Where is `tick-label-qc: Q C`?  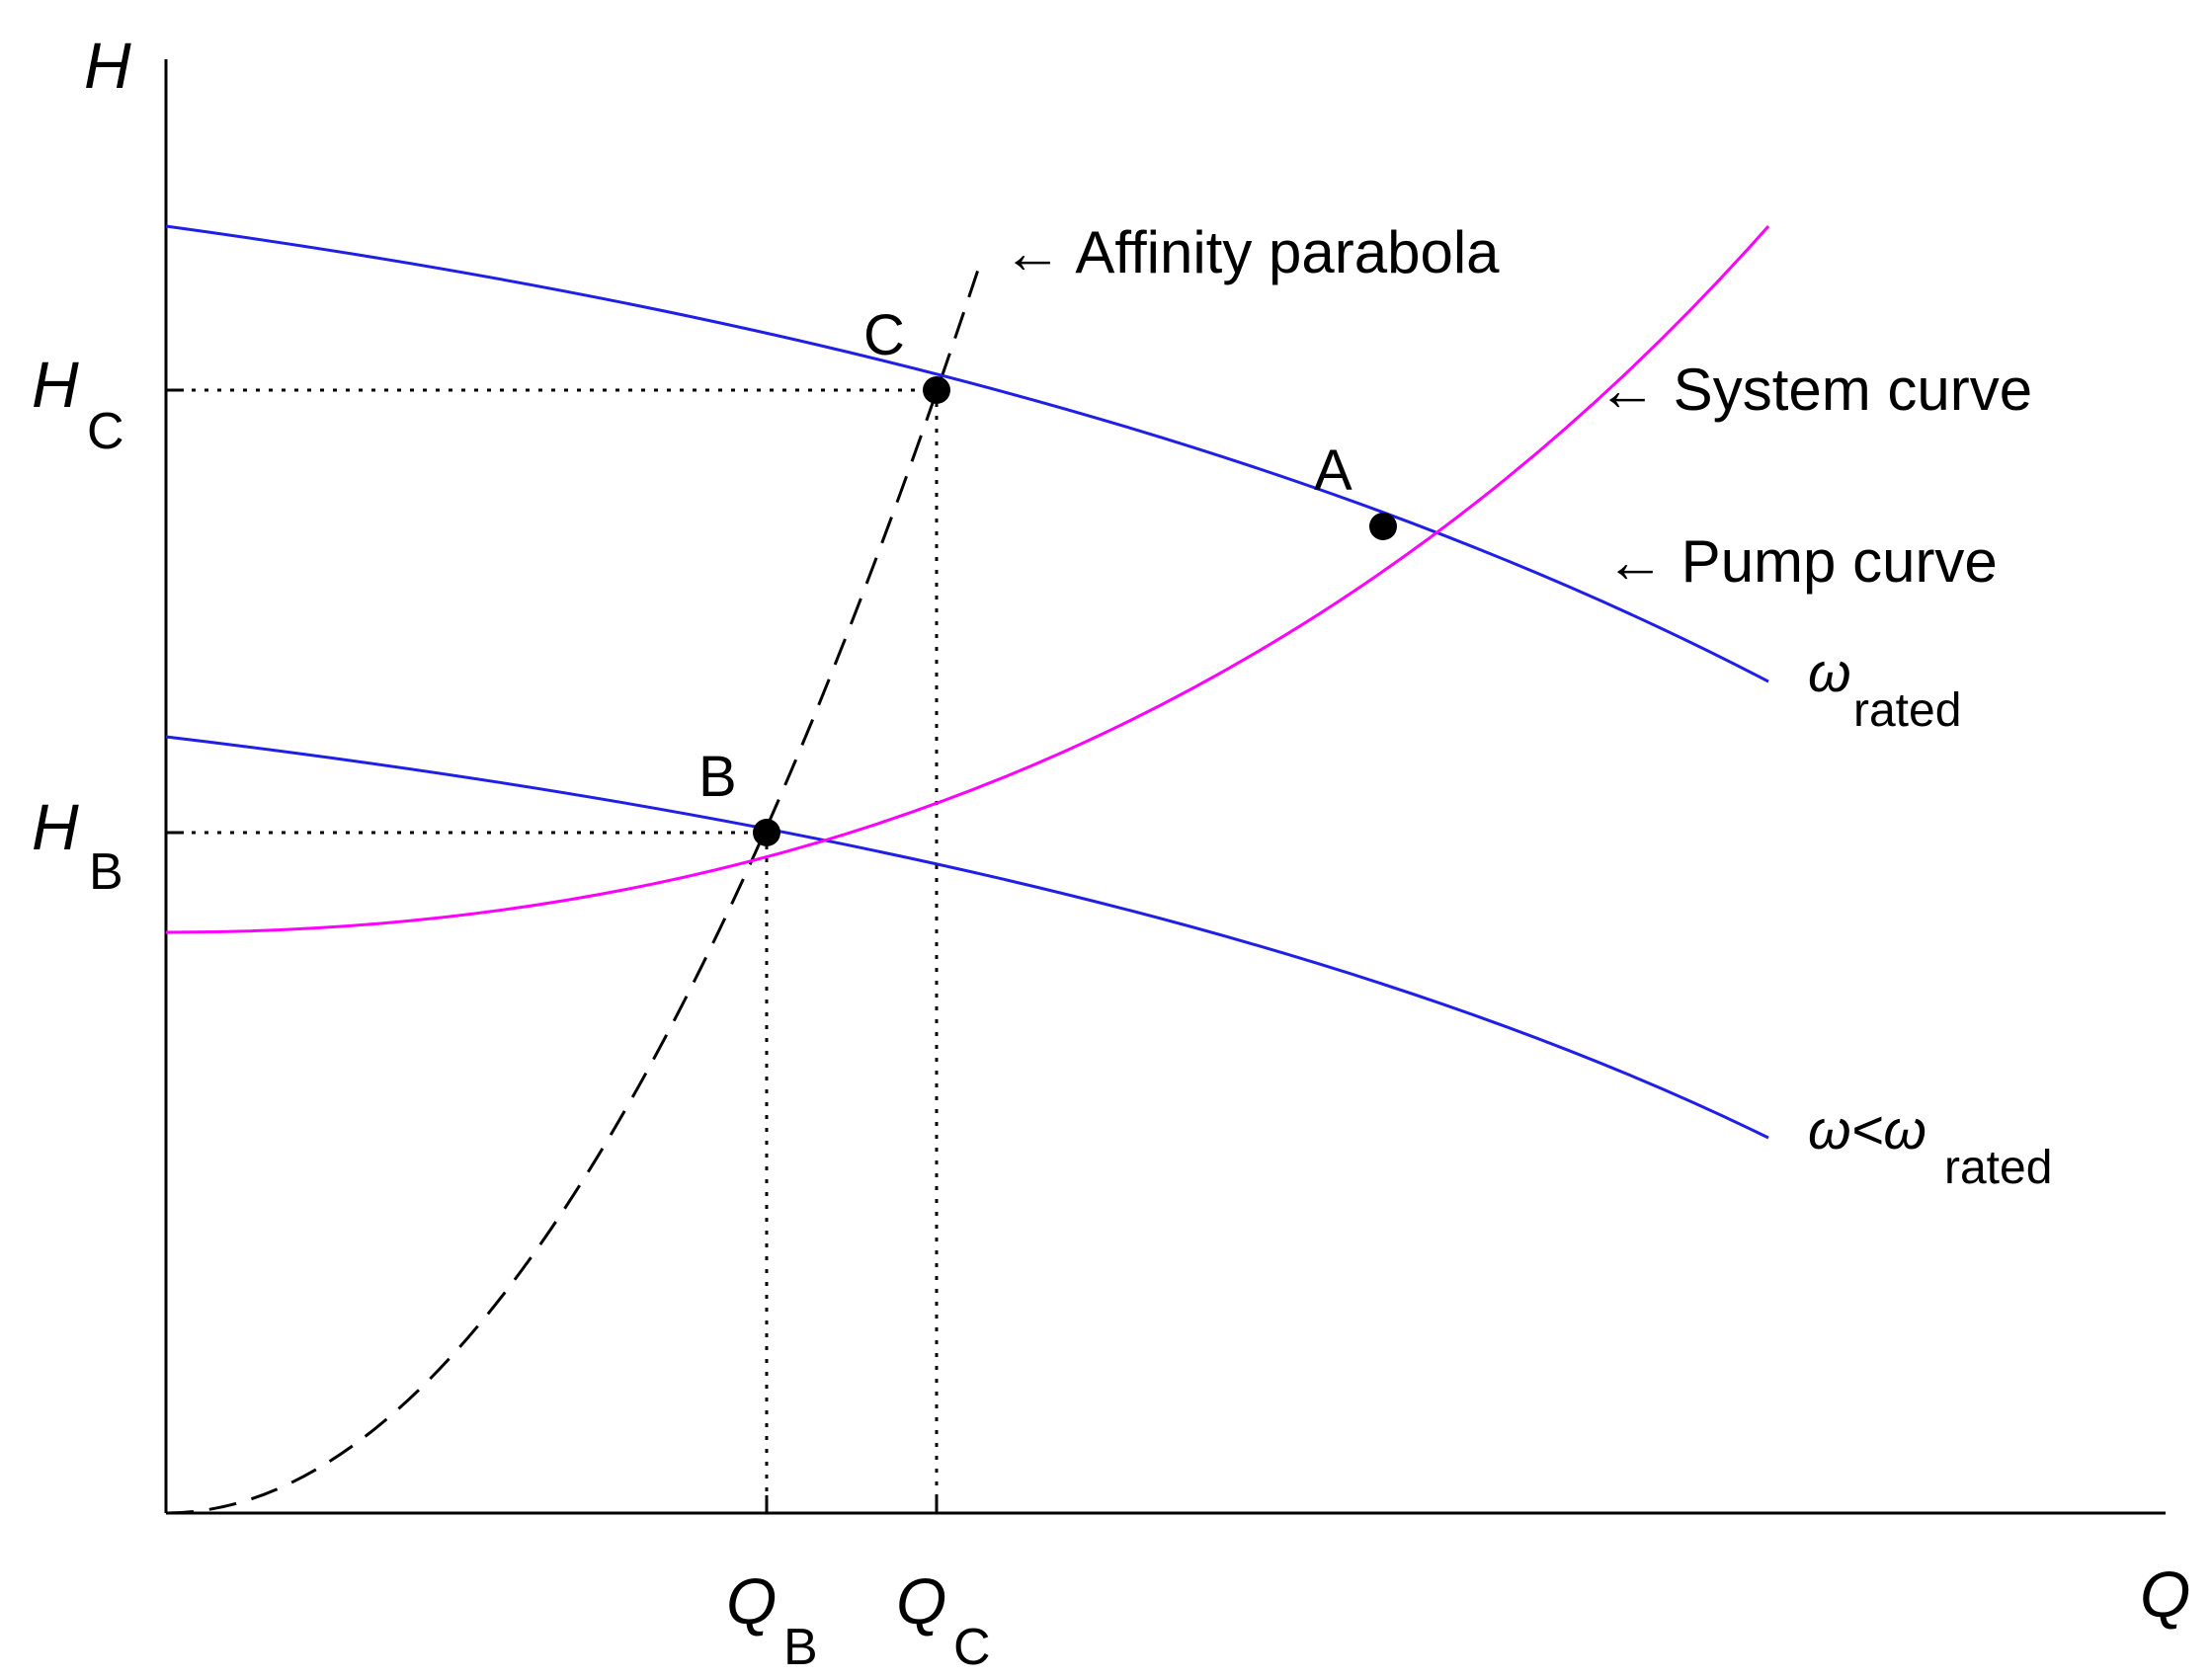 tick-label-qc: Q C is located at coordinates (943, 1620).